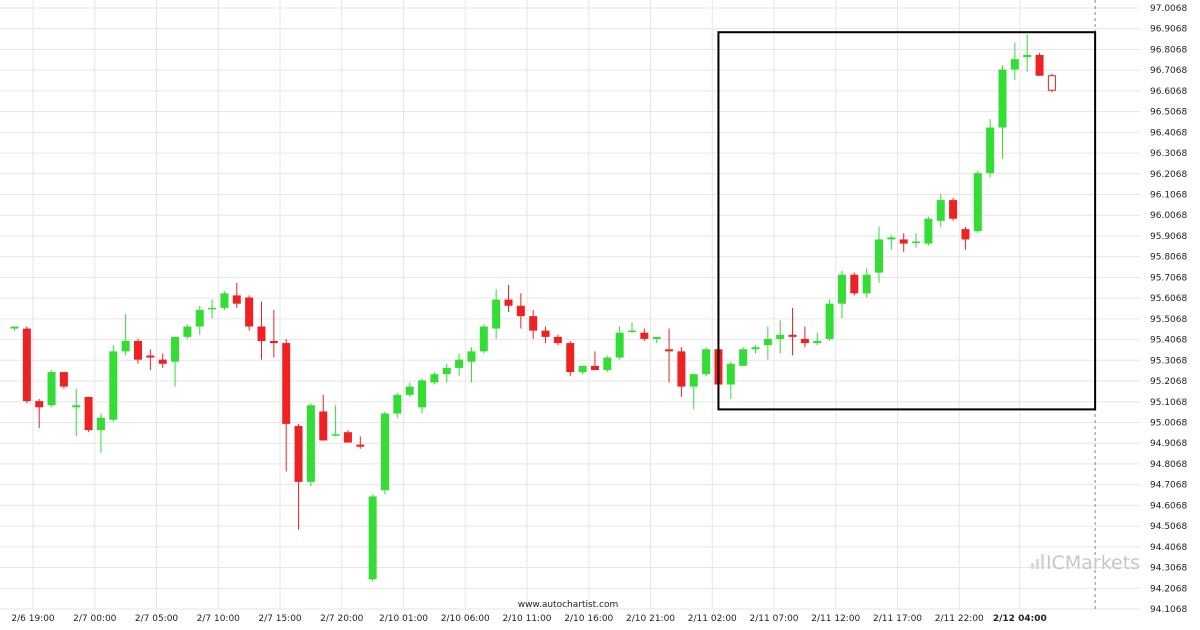  What do you see at coordinates (1168, 278) in the screenshot?
I see `y-tick-label: 95.7068` at bounding box center [1168, 278].